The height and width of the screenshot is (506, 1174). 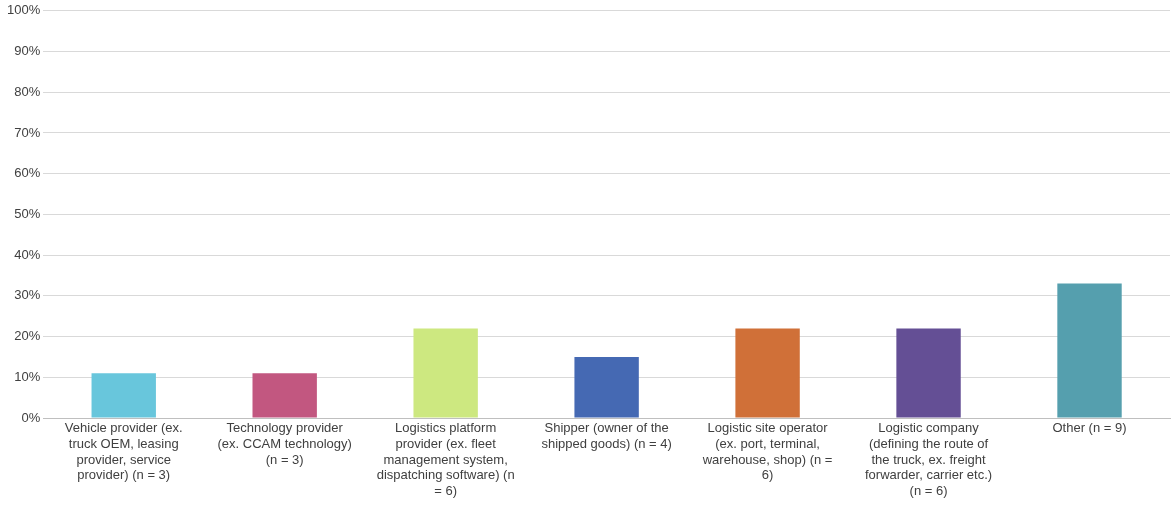 What do you see at coordinates (24, 10) in the screenshot?
I see `y-tick-label: 100%` at bounding box center [24, 10].